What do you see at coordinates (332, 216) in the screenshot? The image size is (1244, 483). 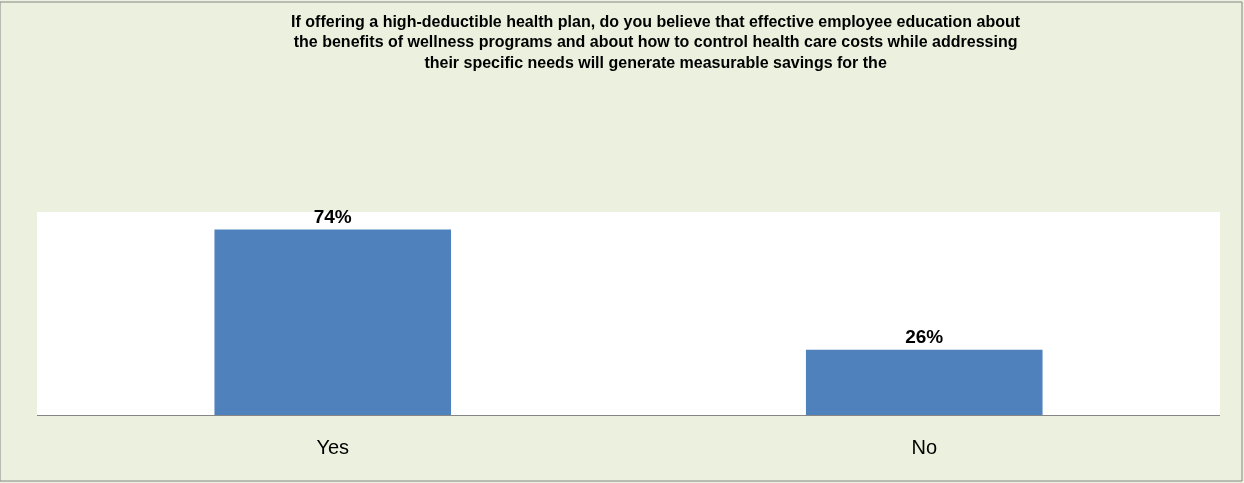 I see `data-label: 74%` at bounding box center [332, 216].